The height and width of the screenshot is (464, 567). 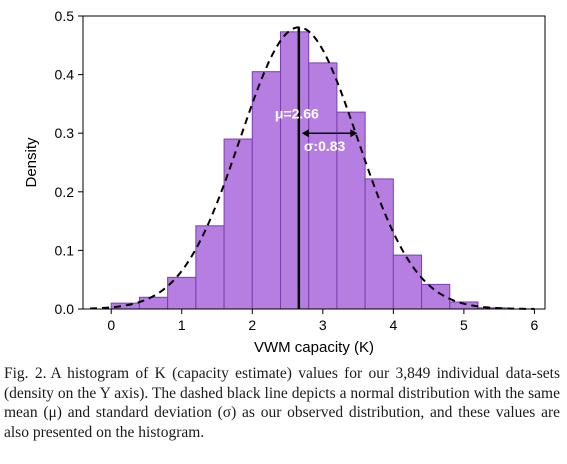 I want to click on y-tick-label: 0.1, so click(x=65, y=250).